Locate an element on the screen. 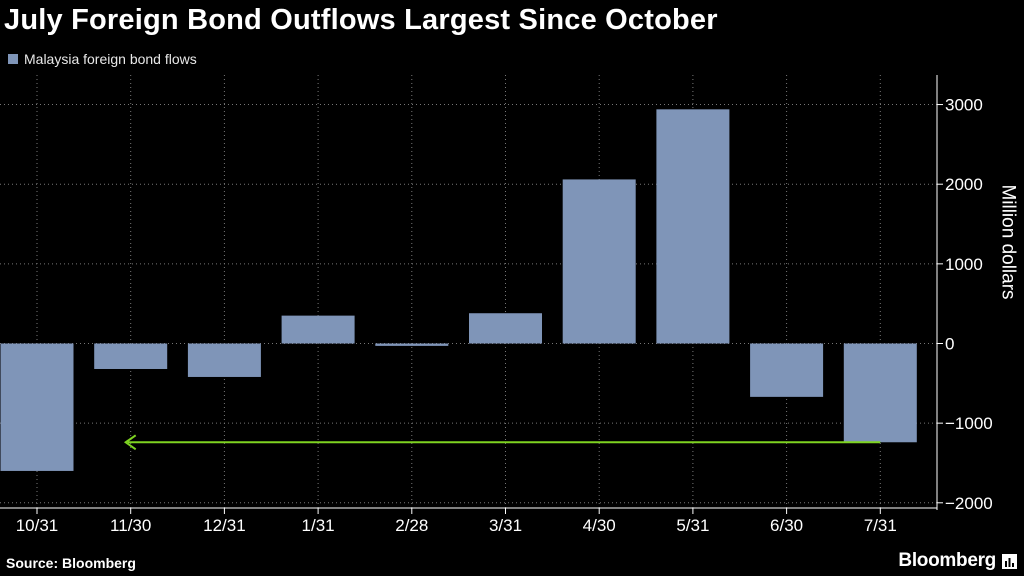 Image resolution: width=1024 pixels, height=576 pixels. bar-6/30 is located at coordinates (787, 370).